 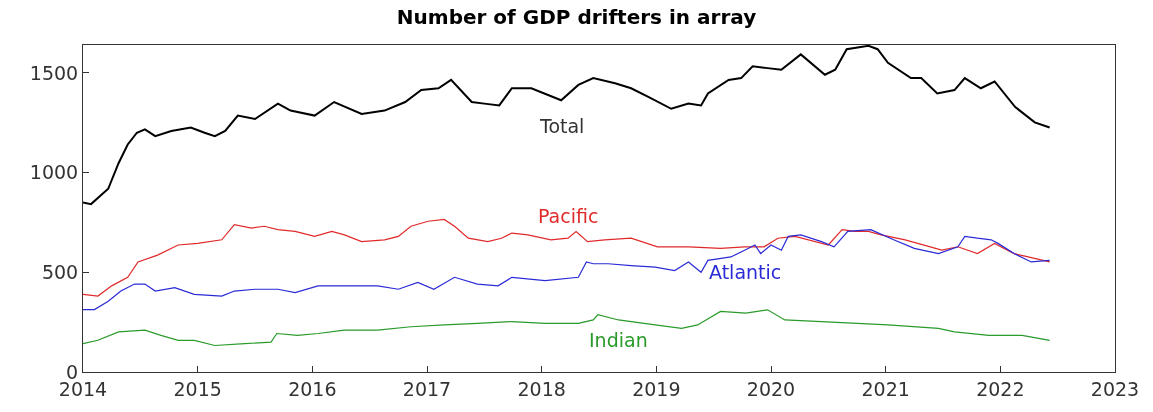 What do you see at coordinates (1115, 388) in the screenshot?
I see `x-tick-label: 2023` at bounding box center [1115, 388].